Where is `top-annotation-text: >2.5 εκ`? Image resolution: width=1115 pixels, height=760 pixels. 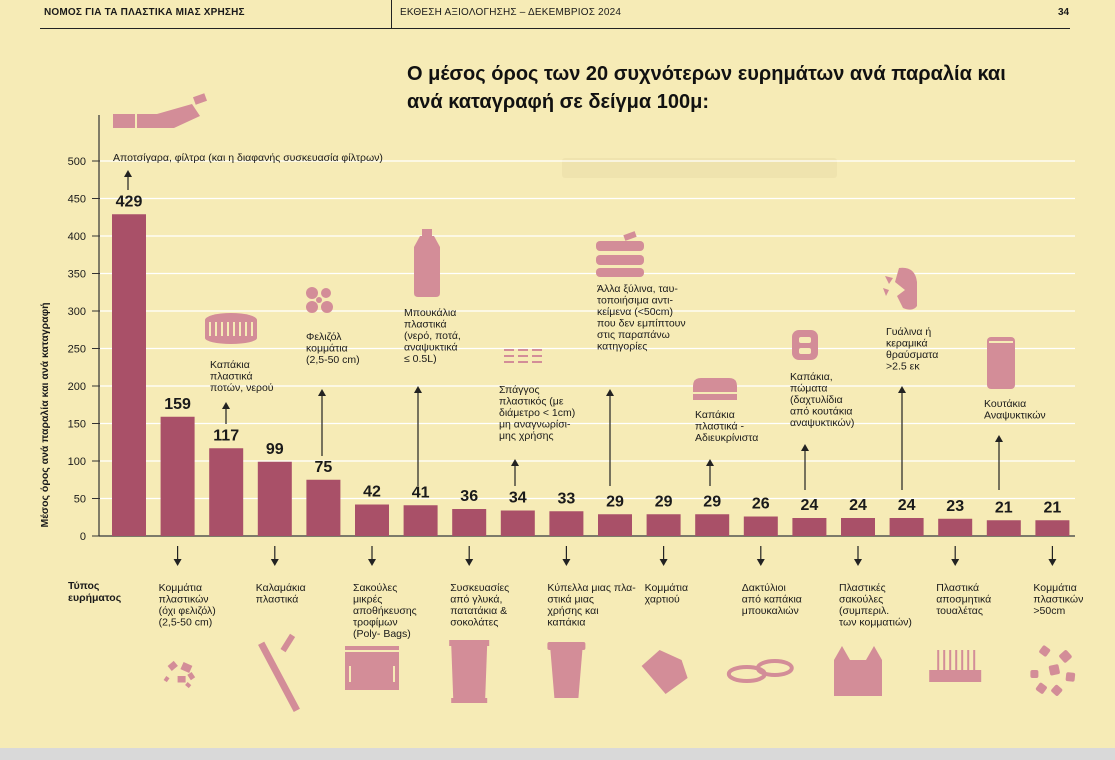
top-annotation-text: >2.5 εκ is located at coordinates (903, 367).